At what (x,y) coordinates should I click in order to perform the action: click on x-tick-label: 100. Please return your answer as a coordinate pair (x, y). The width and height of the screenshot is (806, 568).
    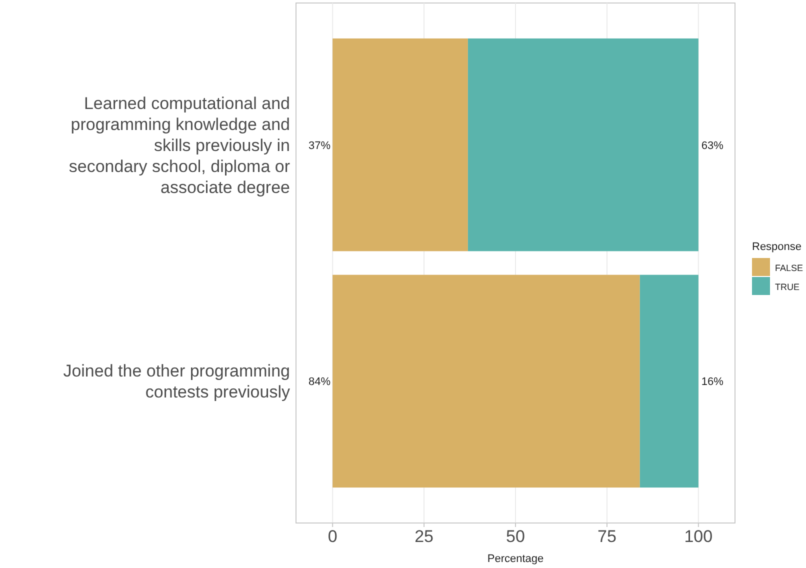
    Looking at the image, I should click on (698, 536).